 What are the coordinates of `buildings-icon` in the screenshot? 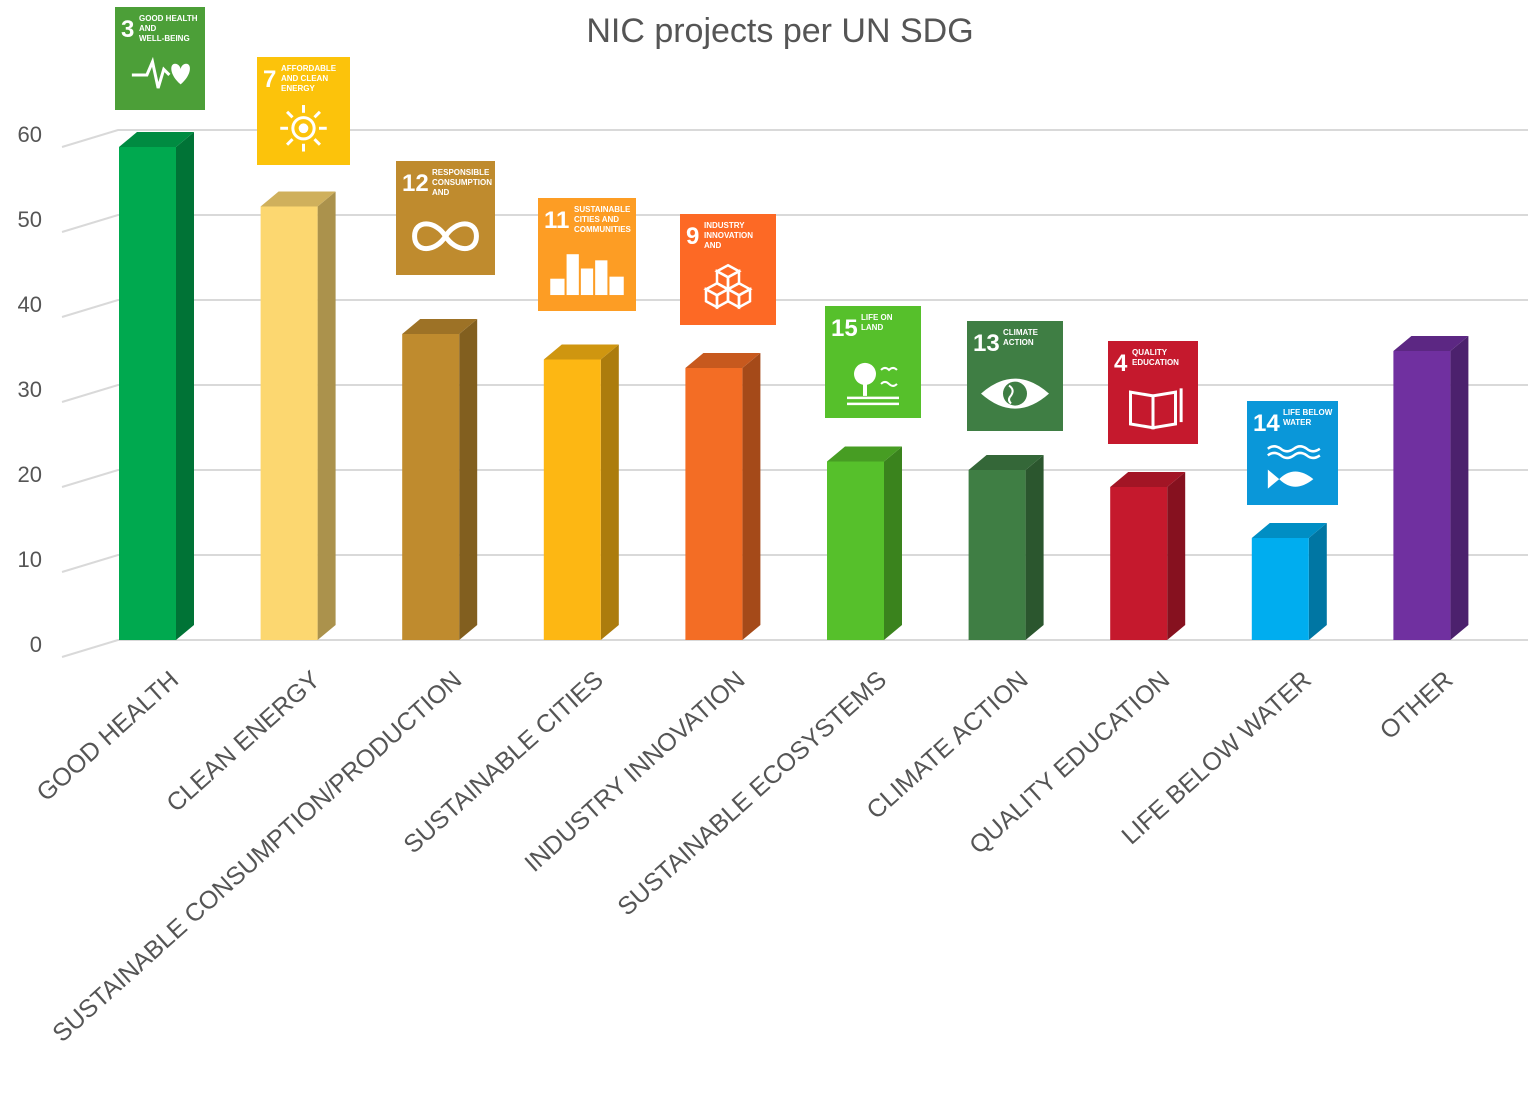 It's located at (587, 275).